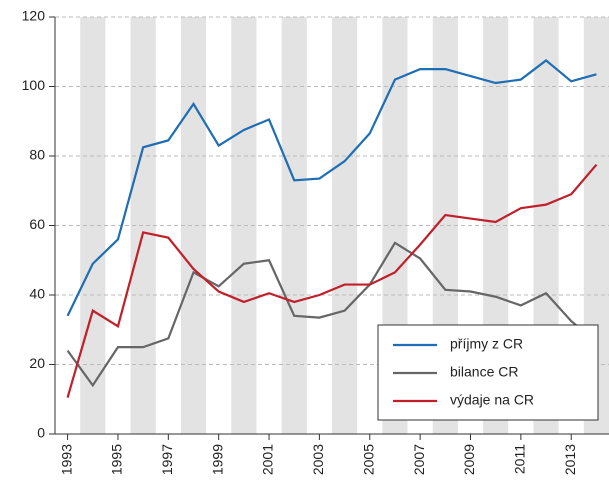  What do you see at coordinates (469, 459) in the screenshot?
I see `x-tick-label: 2009` at bounding box center [469, 459].